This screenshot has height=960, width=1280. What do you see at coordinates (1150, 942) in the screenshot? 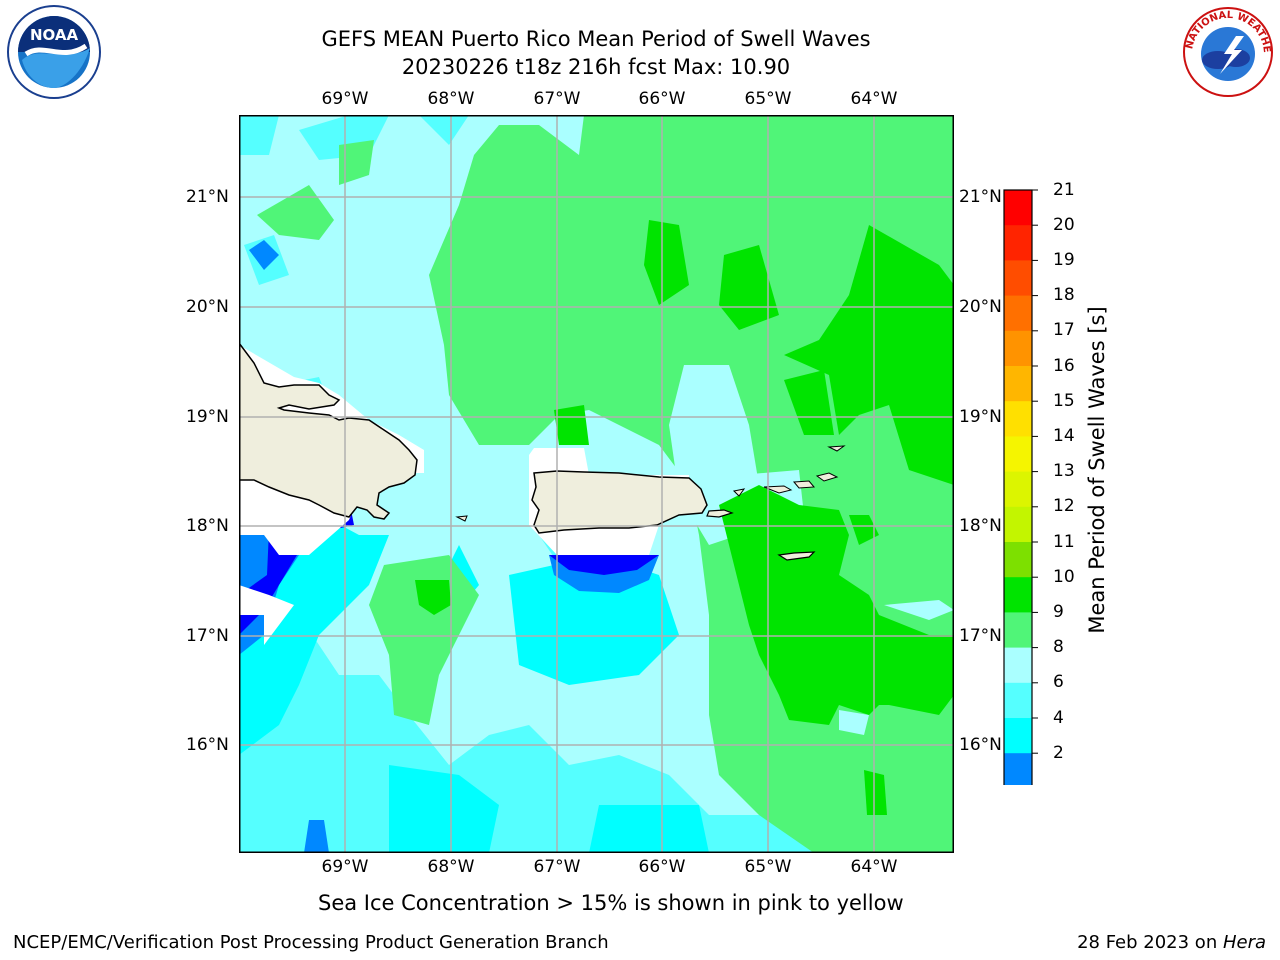
I see `footer-date: 28 Feb 2023 on` at bounding box center [1150, 942].